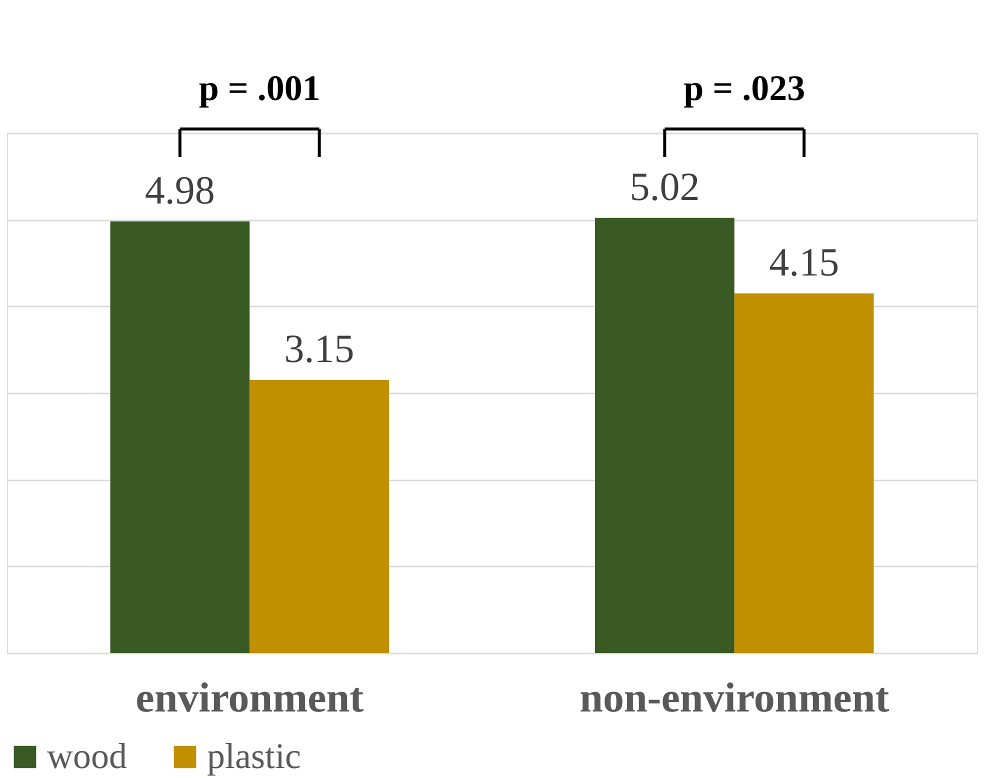 The image size is (984, 778). I want to click on legend-label: wood, so click(87, 756).